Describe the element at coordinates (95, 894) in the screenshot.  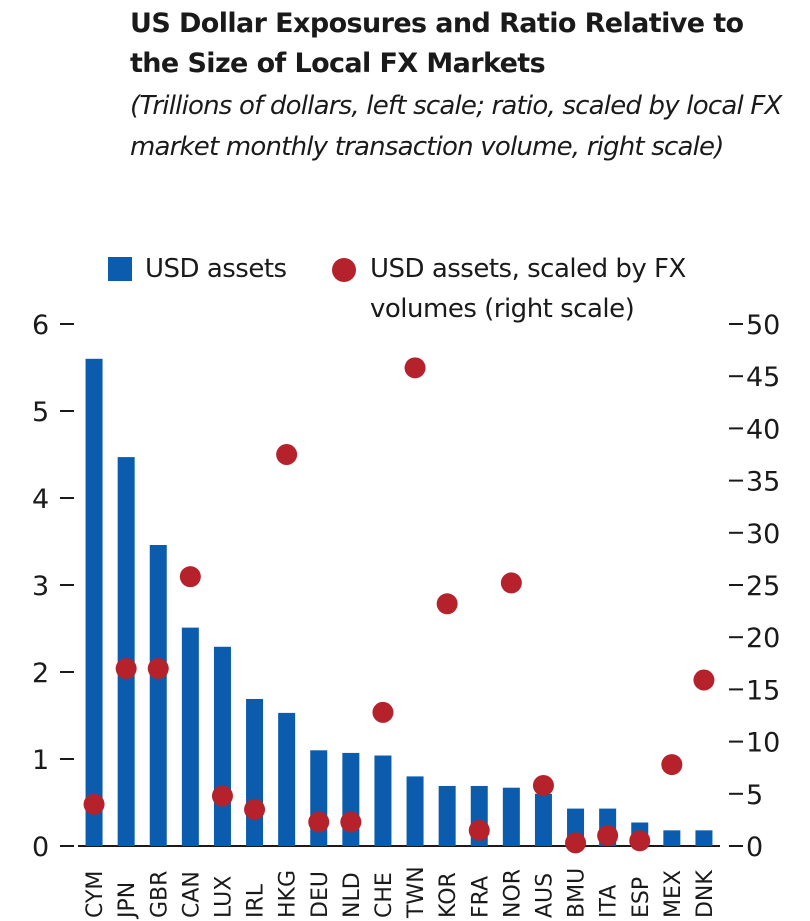
I see `x-category-label: CYM` at that location.